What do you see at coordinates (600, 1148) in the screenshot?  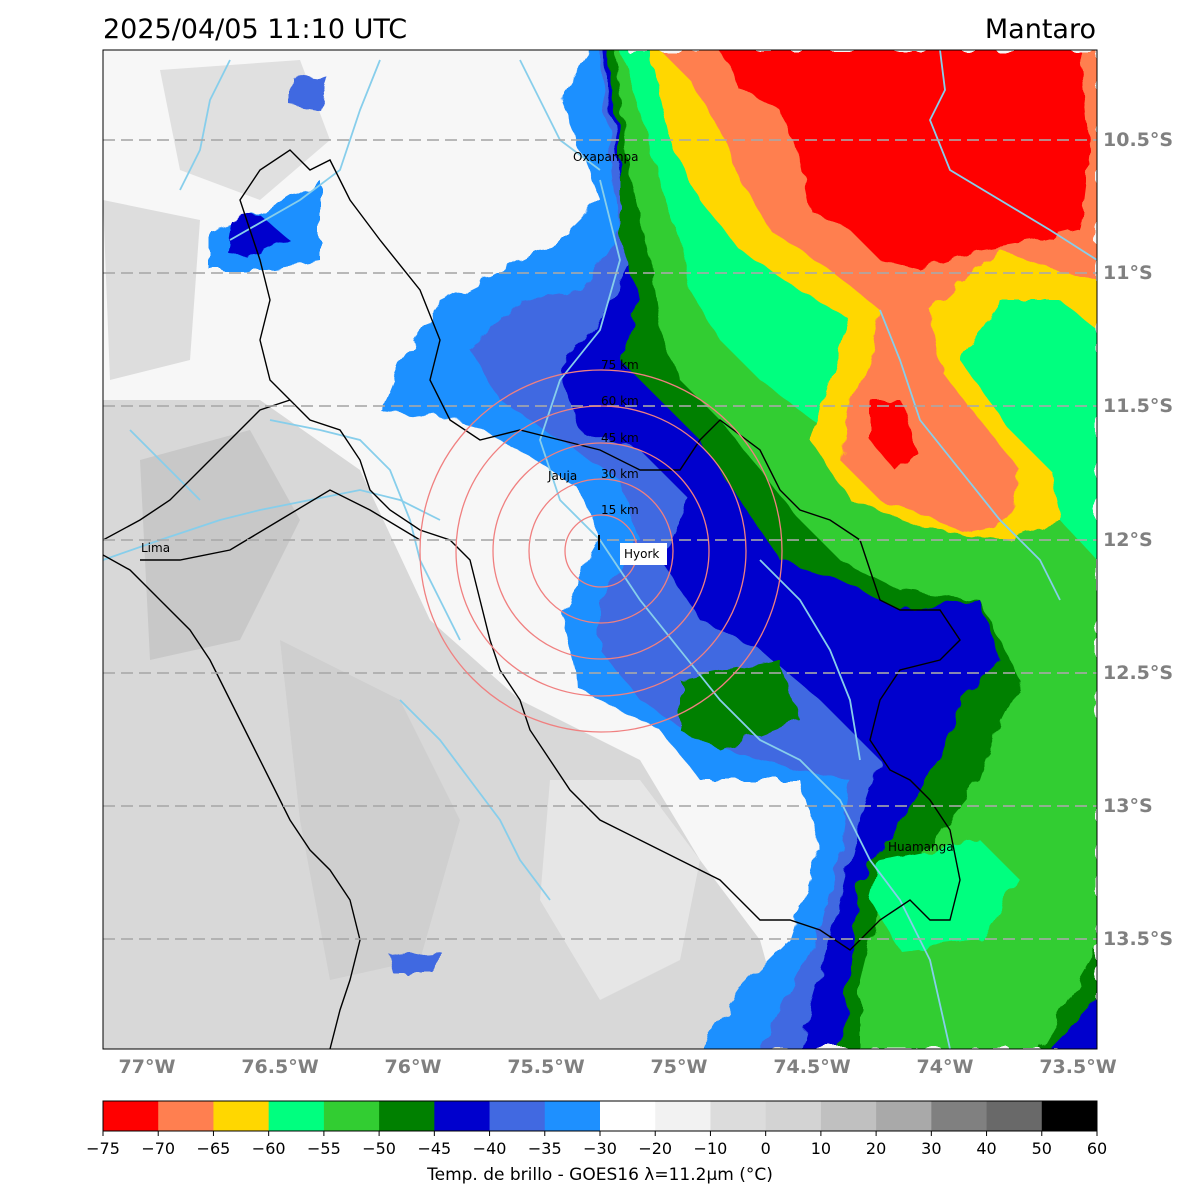 I see `colorbar-tick-label: −30` at bounding box center [600, 1148].